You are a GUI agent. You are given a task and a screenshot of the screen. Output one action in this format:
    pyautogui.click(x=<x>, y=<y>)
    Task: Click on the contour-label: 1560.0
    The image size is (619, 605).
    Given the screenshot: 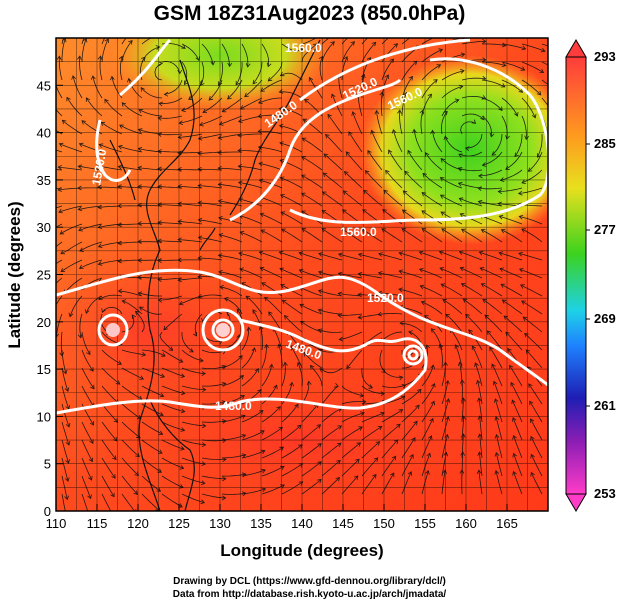 What is the action you would take?
    pyautogui.click(x=358, y=232)
    